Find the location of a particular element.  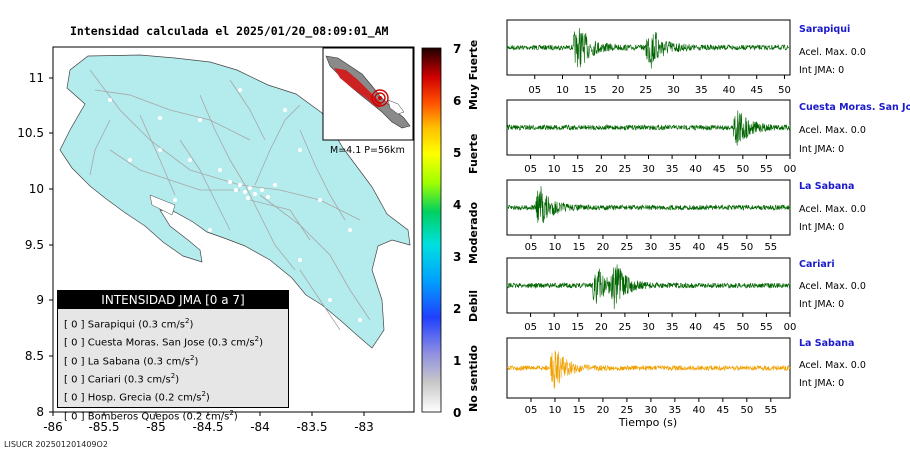

inset-label: M=4.1 P=56km is located at coordinates (367, 150).